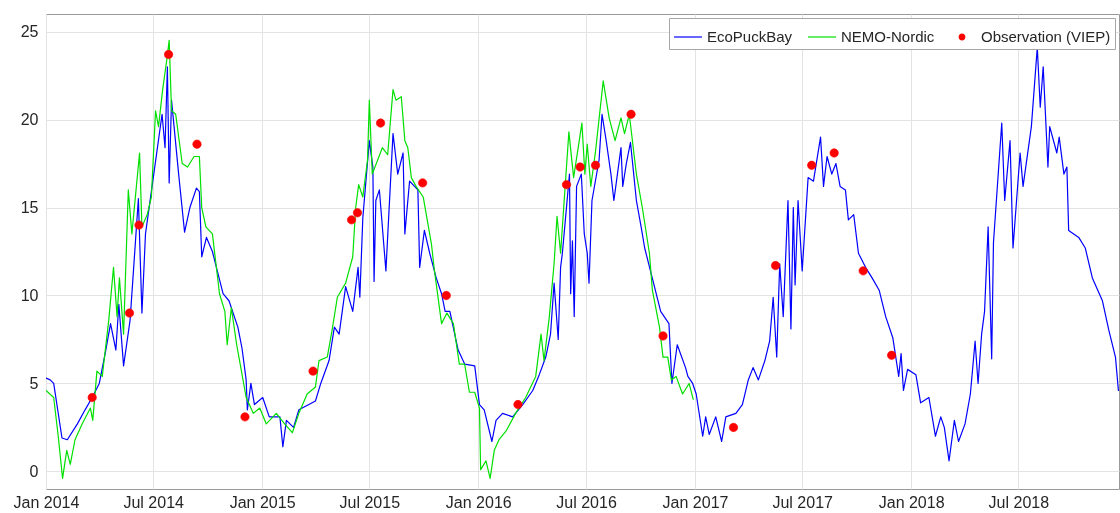 This screenshot has width=1120, height=513. Describe the element at coordinates (888, 36) in the screenshot. I see `legend-label: NEMO-Nordic` at that location.